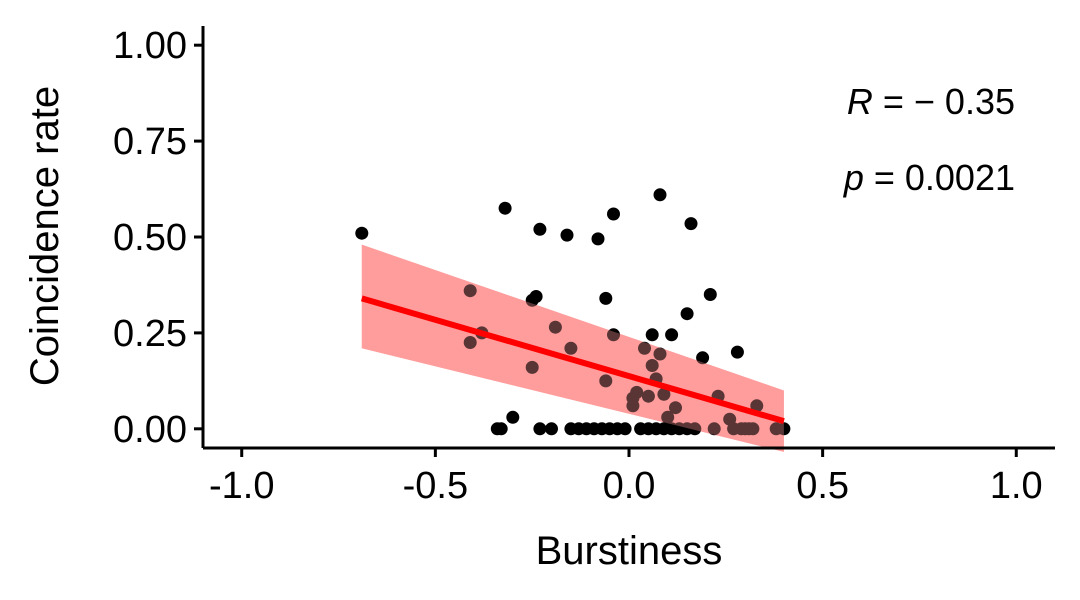  I want to click on ci-ribbon-overlay, so click(572, 348).